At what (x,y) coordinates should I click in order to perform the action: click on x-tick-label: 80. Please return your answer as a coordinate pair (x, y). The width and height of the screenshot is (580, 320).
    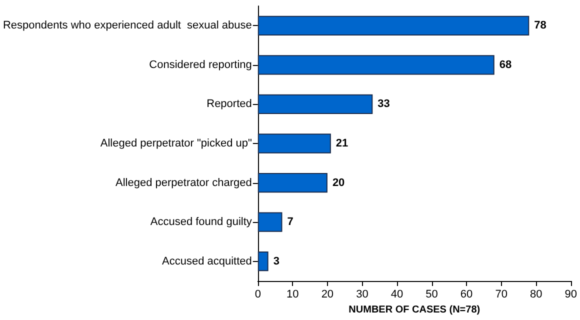
    Looking at the image, I should click on (536, 294).